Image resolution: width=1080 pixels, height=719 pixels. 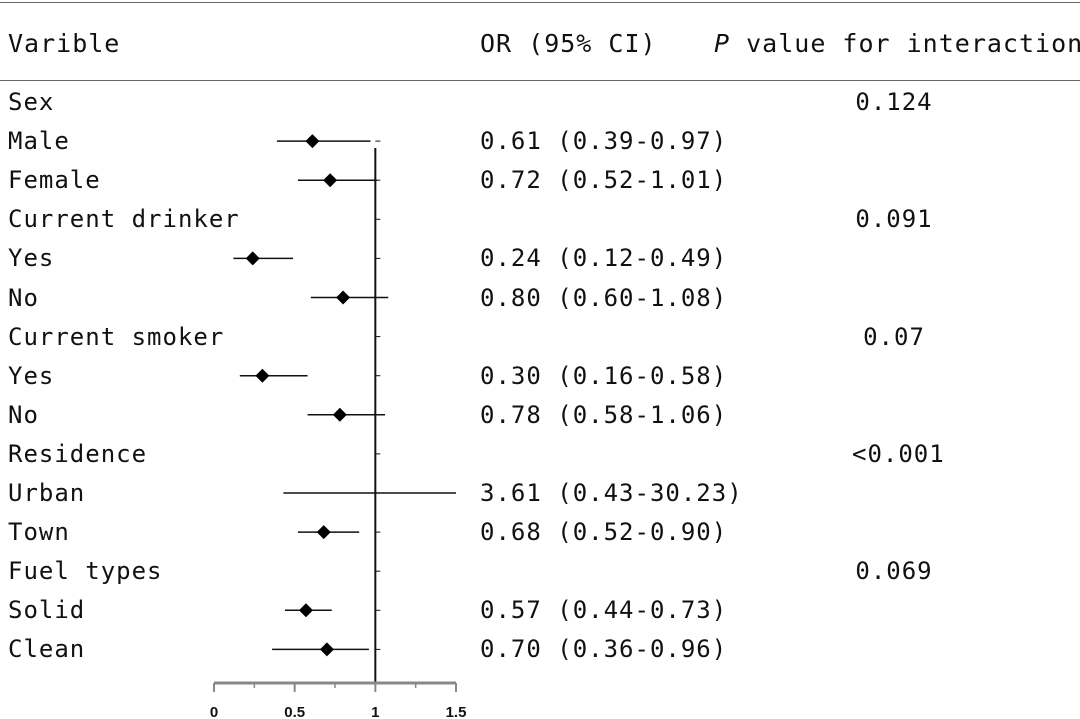 I want to click on row-or-ci: 0.24 (0.12-0.49), so click(x=604, y=258).